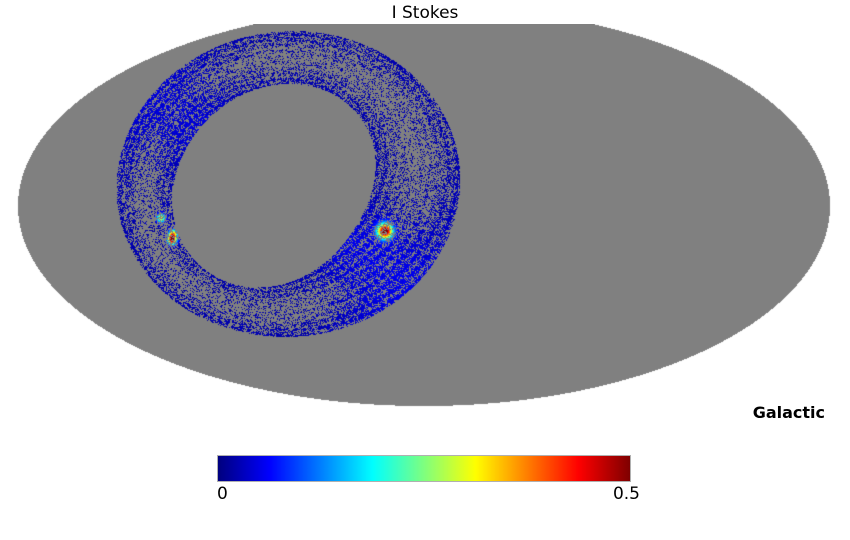 Image resolution: width=850 pixels, height=540 pixels. What do you see at coordinates (626, 494) in the screenshot?
I see `colorbar-max-label: 0.5` at bounding box center [626, 494].